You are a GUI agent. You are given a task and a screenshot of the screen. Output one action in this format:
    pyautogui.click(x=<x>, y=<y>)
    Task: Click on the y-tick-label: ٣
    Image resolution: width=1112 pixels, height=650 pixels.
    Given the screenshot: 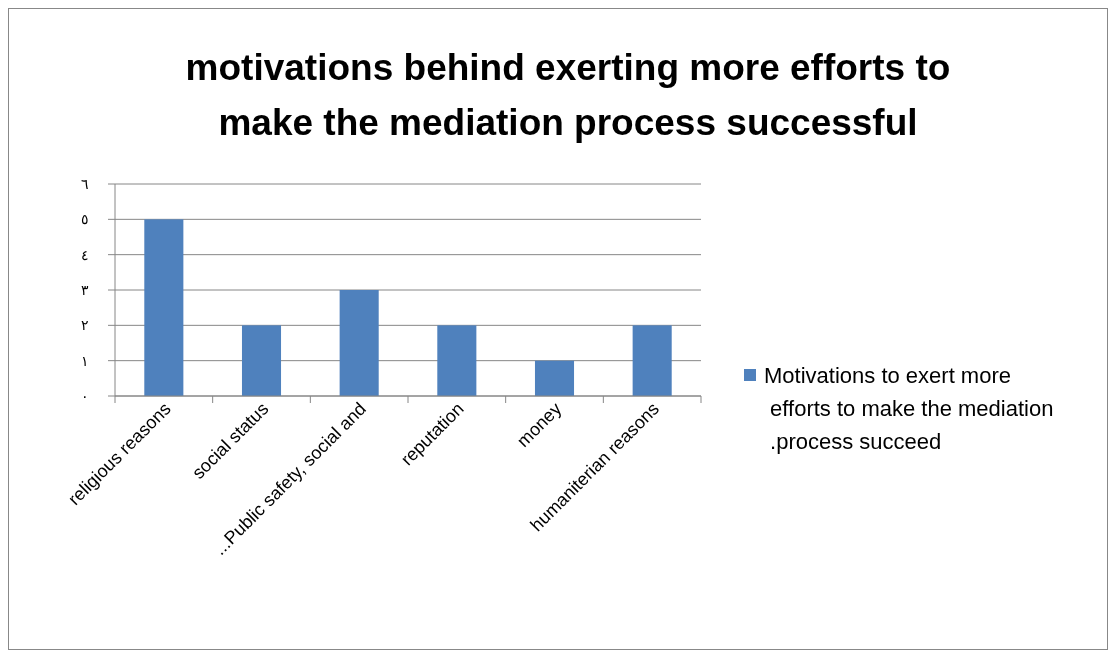 What is the action you would take?
    pyautogui.click(x=85, y=289)
    